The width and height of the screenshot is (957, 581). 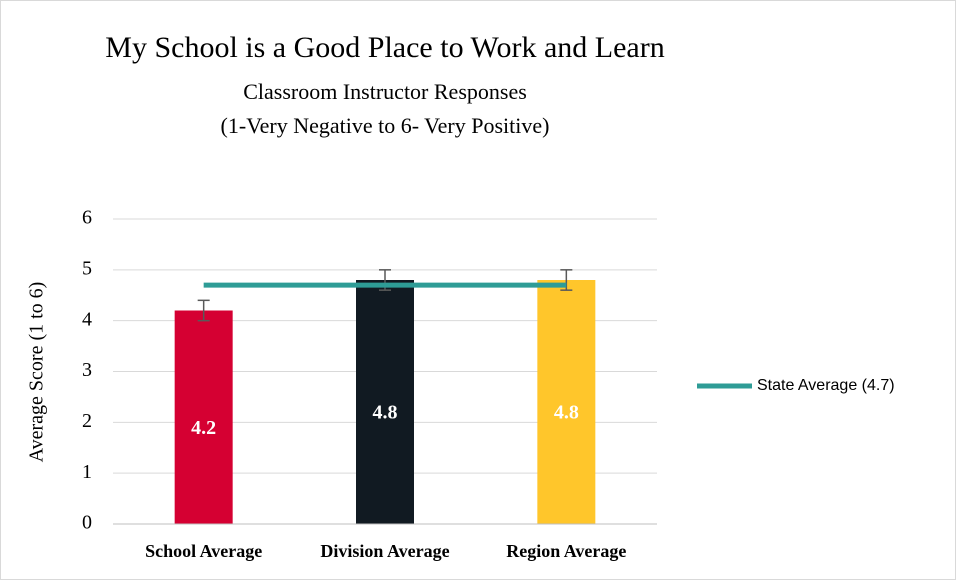 What do you see at coordinates (384, 551) in the screenshot?
I see `x-tick-label: Division Average` at bounding box center [384, 551].